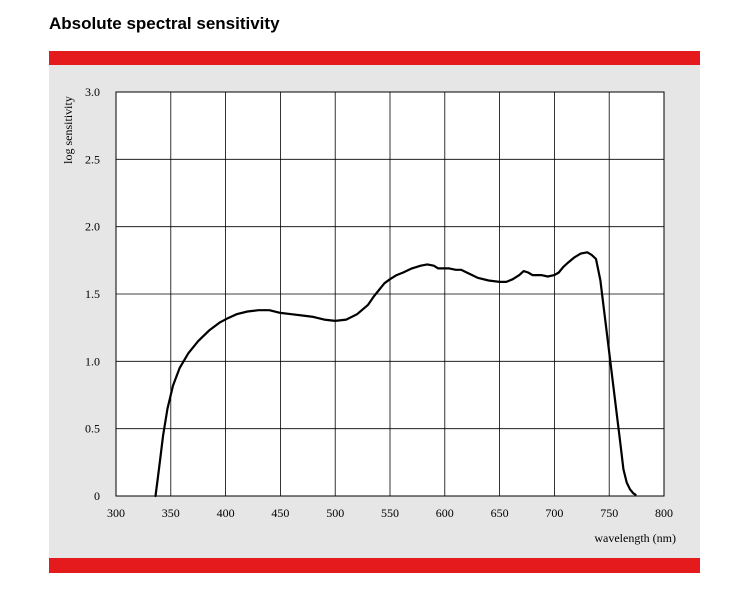 Image resolution: width=730 pixels, height=590 pixels. I want to click on x-tick-label: 400, so click(226, 513).